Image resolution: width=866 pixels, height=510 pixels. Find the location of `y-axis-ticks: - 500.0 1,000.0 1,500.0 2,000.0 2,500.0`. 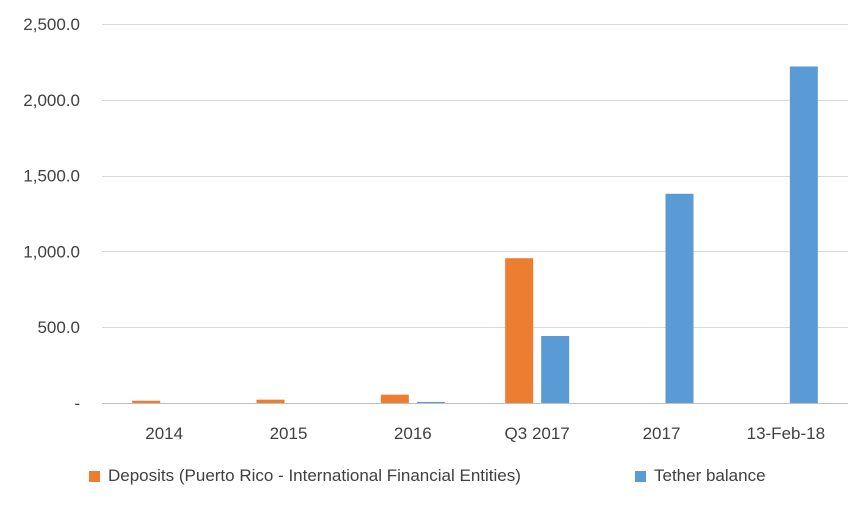

y-axis-ticks: - 500.0 1,000.0 1,500.0 2,000.0 2,500.0 is located at coordinates (51, 214).